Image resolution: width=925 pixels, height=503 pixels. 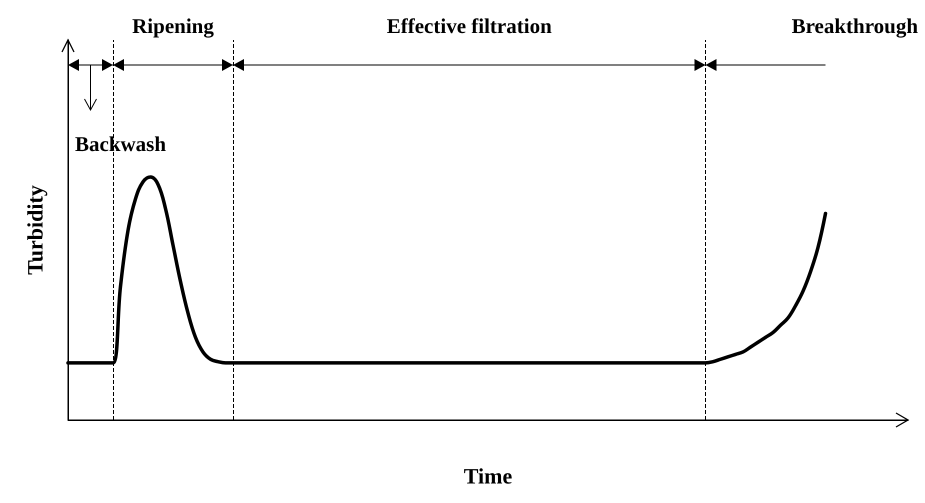 What do you see at coordinates (35, 230) in the screenshot?
I see `y-axis-title: Turbidity` at bounding box center [35, 230].